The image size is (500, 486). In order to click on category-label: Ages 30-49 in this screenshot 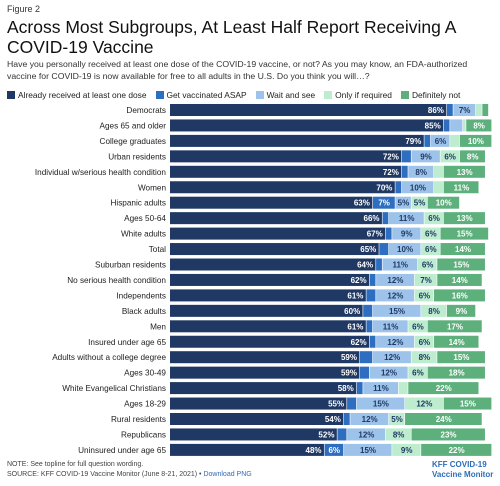, I will do `click(145, 373)`.